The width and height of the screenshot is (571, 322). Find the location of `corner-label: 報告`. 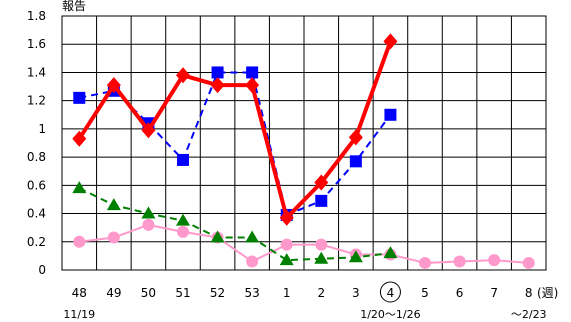

corner-label: 報告 is located at coordinates (74, 6).